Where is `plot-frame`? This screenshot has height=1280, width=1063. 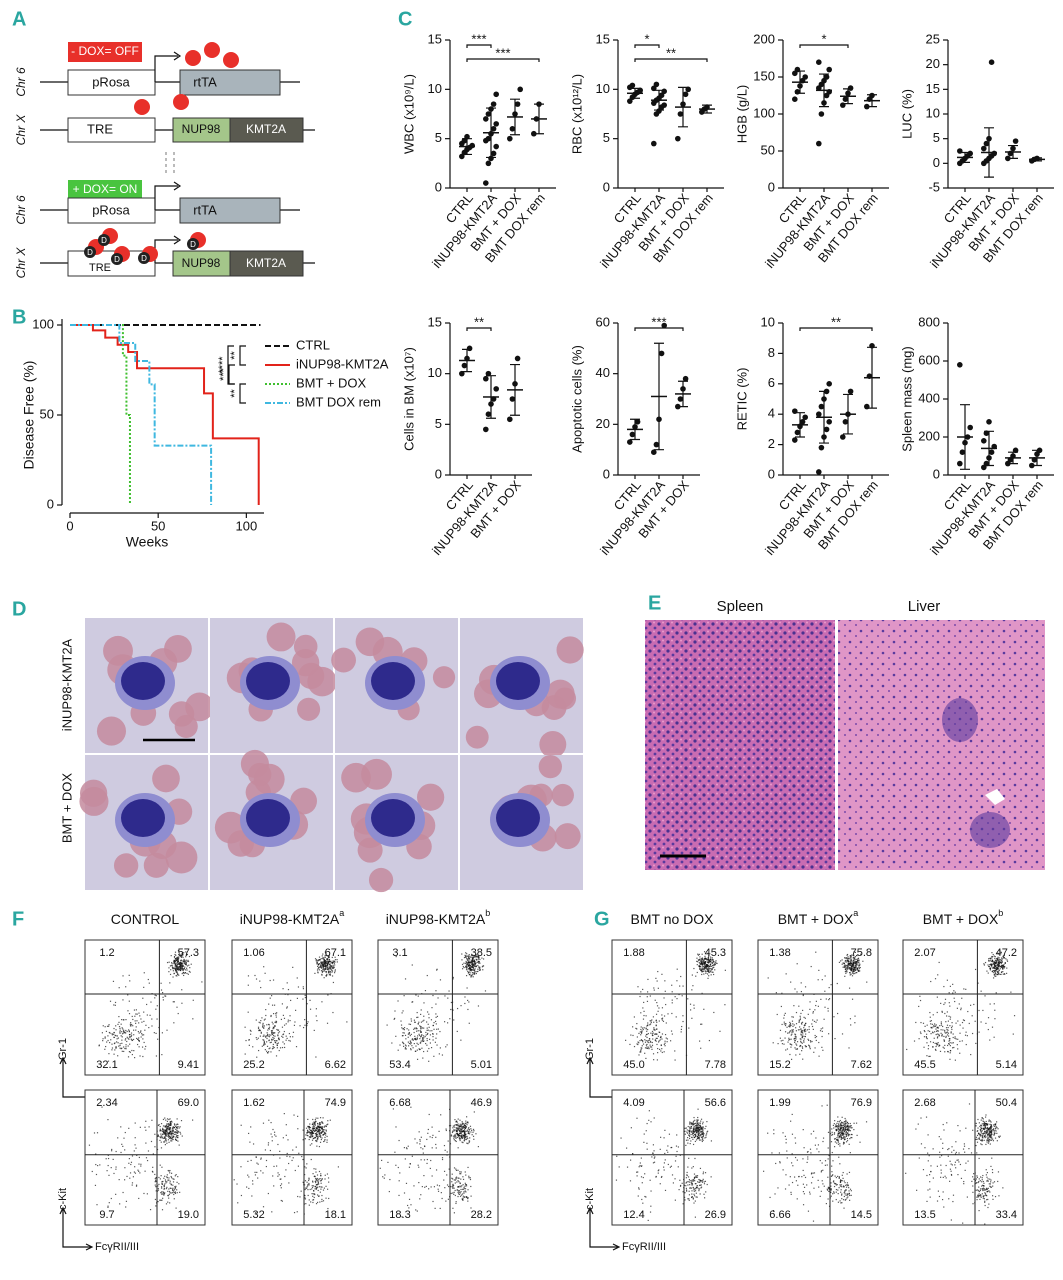
plot-frame is located at coordinates (145, 1157).